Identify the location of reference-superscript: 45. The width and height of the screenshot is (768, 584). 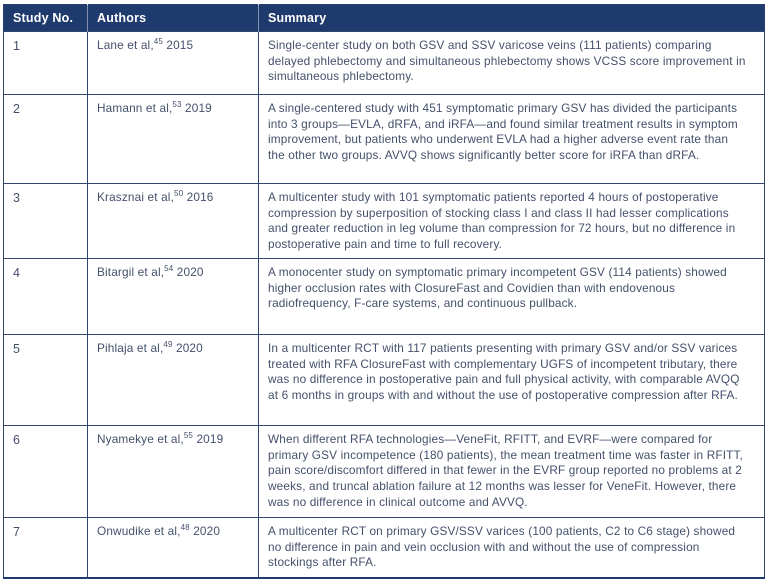
(158, 42).